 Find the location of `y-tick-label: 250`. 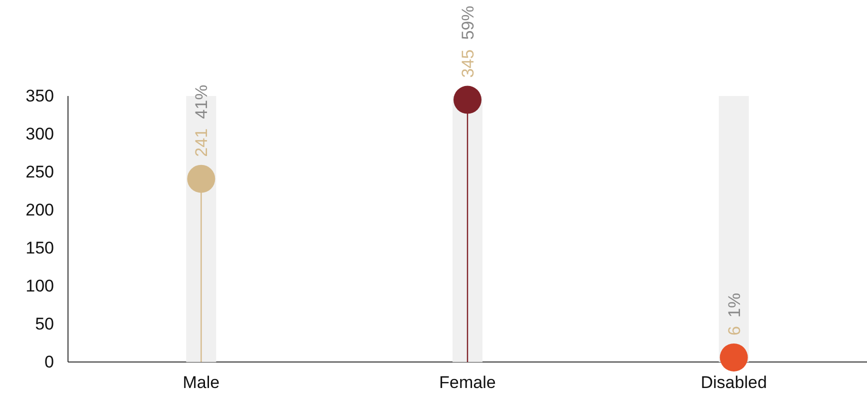

y-tick-label: 250 is located at coordinates (40, 172).